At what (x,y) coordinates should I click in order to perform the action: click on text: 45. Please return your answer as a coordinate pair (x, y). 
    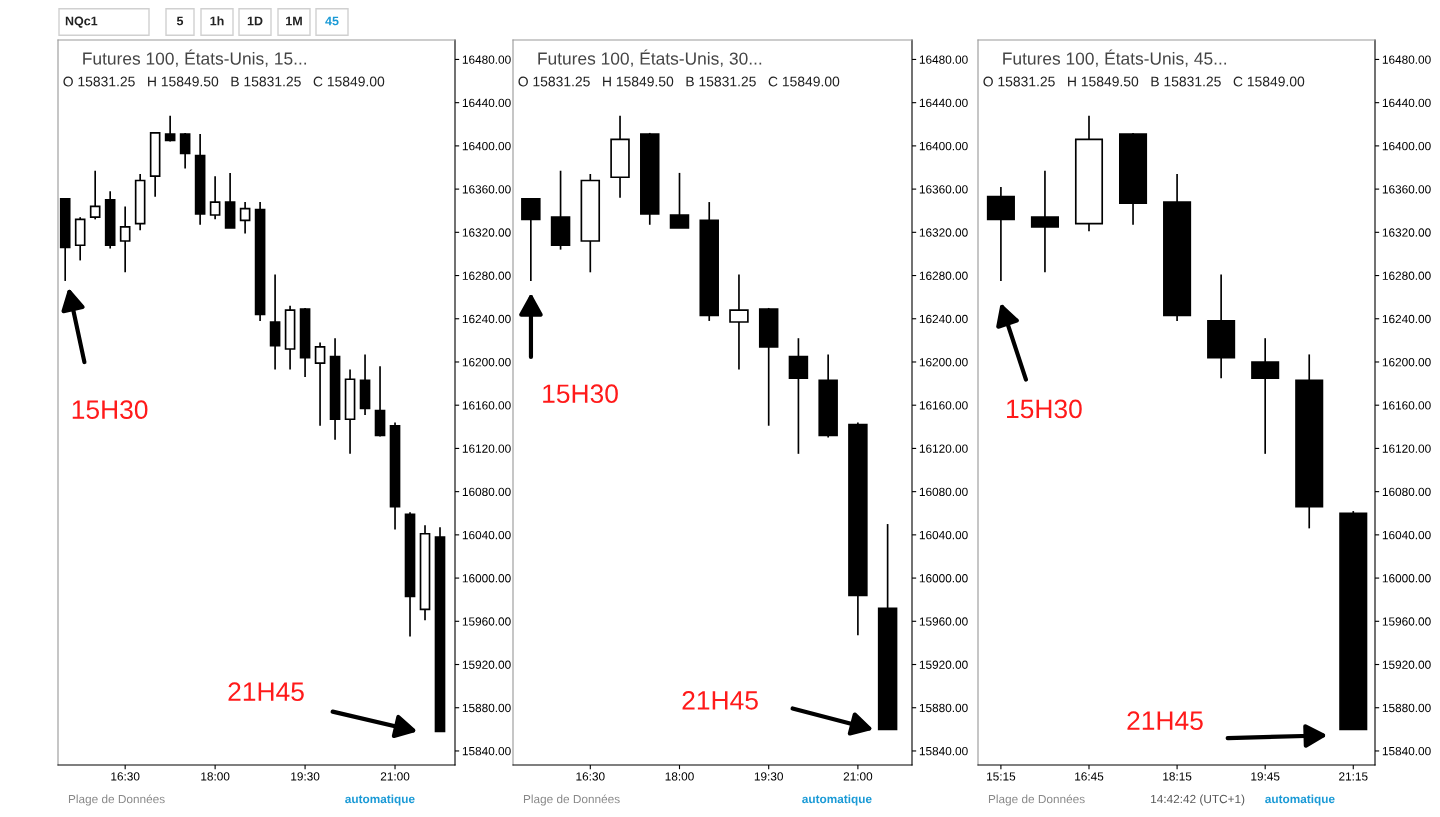
    Looking at the image, I should click on (332, 21).